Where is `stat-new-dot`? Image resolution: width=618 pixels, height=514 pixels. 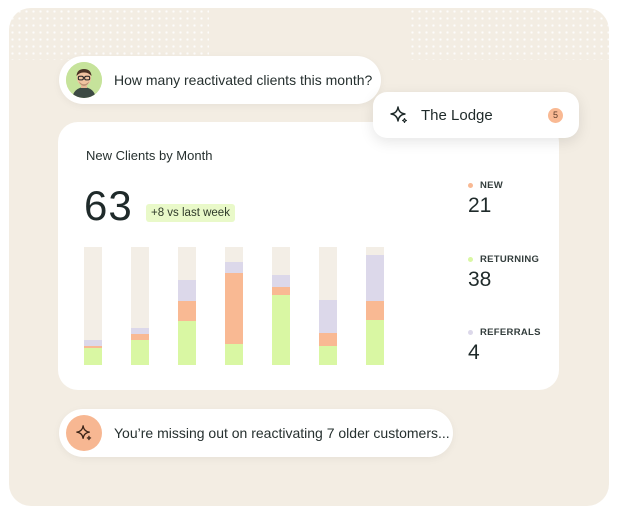
stat-new-dot is located at coordinates (470, 185).